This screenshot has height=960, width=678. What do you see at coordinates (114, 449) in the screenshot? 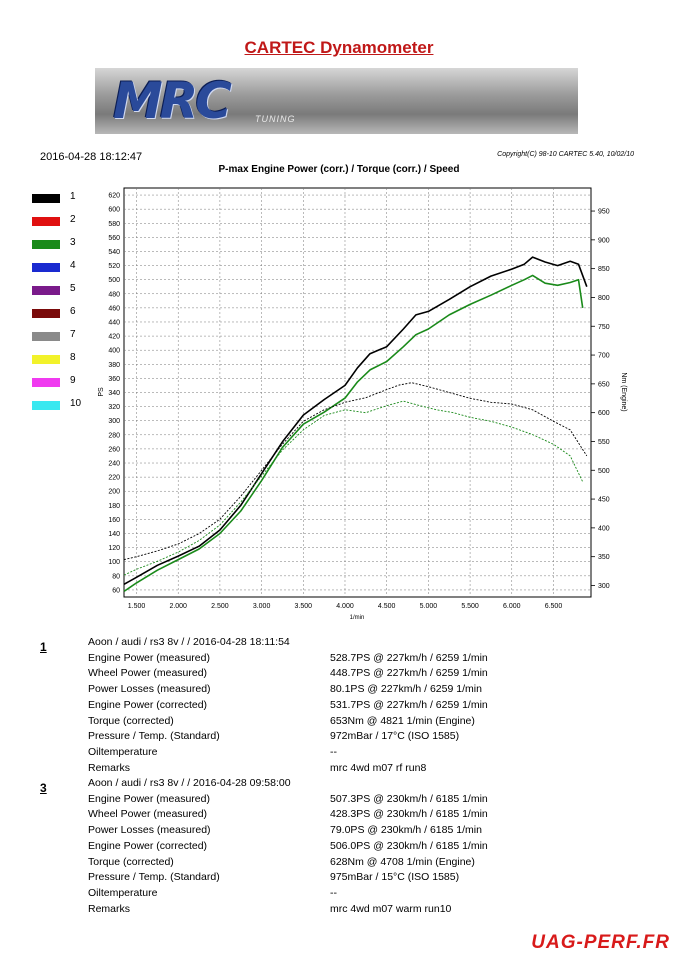
I see `y-tick-label: 260` at bounding box center [114, 449].